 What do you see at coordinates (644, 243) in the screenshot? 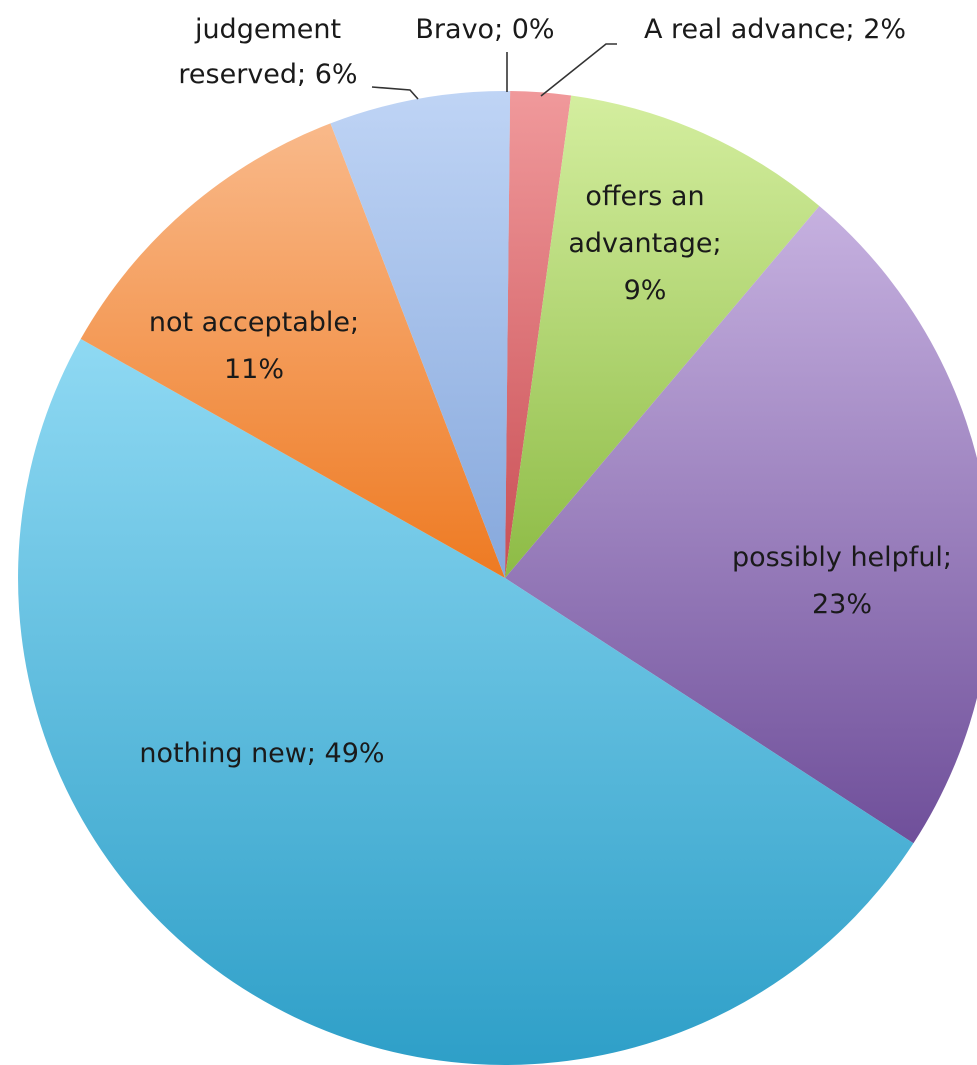
I see `slice-label-offers-an-advantage: offers an advantage; 9%` at bounding box center [644, 243].